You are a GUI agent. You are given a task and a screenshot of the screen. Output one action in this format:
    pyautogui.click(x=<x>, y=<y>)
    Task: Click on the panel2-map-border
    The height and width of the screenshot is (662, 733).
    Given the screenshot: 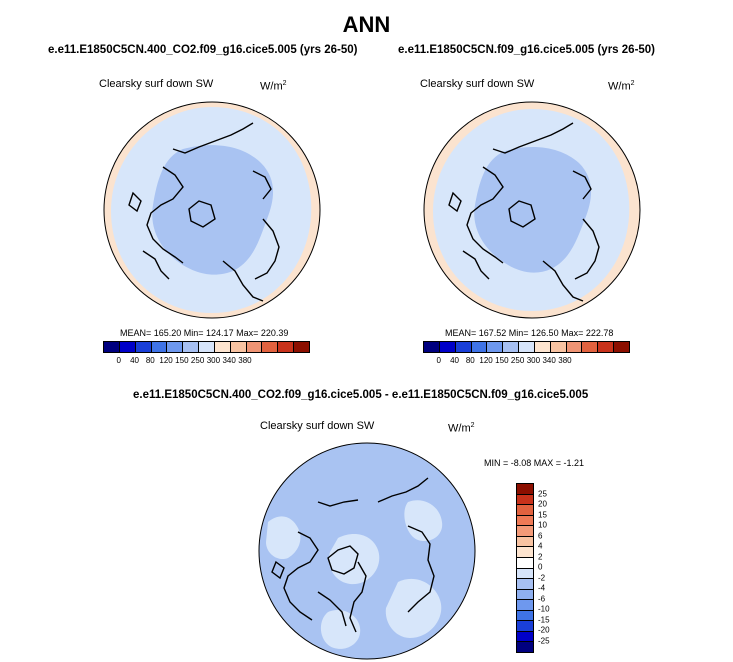 What is the action you would take?
    pyautogui.click(x=532, y=210)
    